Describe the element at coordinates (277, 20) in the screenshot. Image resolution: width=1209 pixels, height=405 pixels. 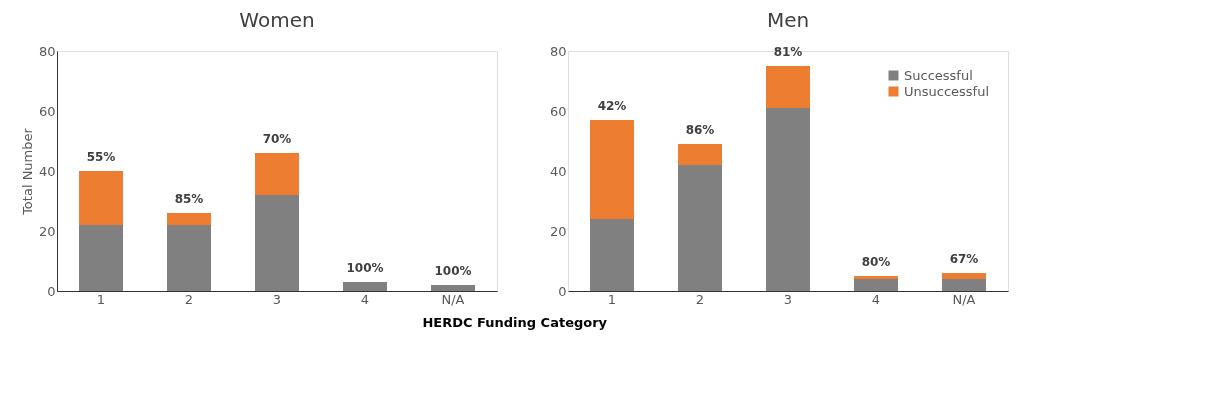
I see `chart-title: Women` at that location.